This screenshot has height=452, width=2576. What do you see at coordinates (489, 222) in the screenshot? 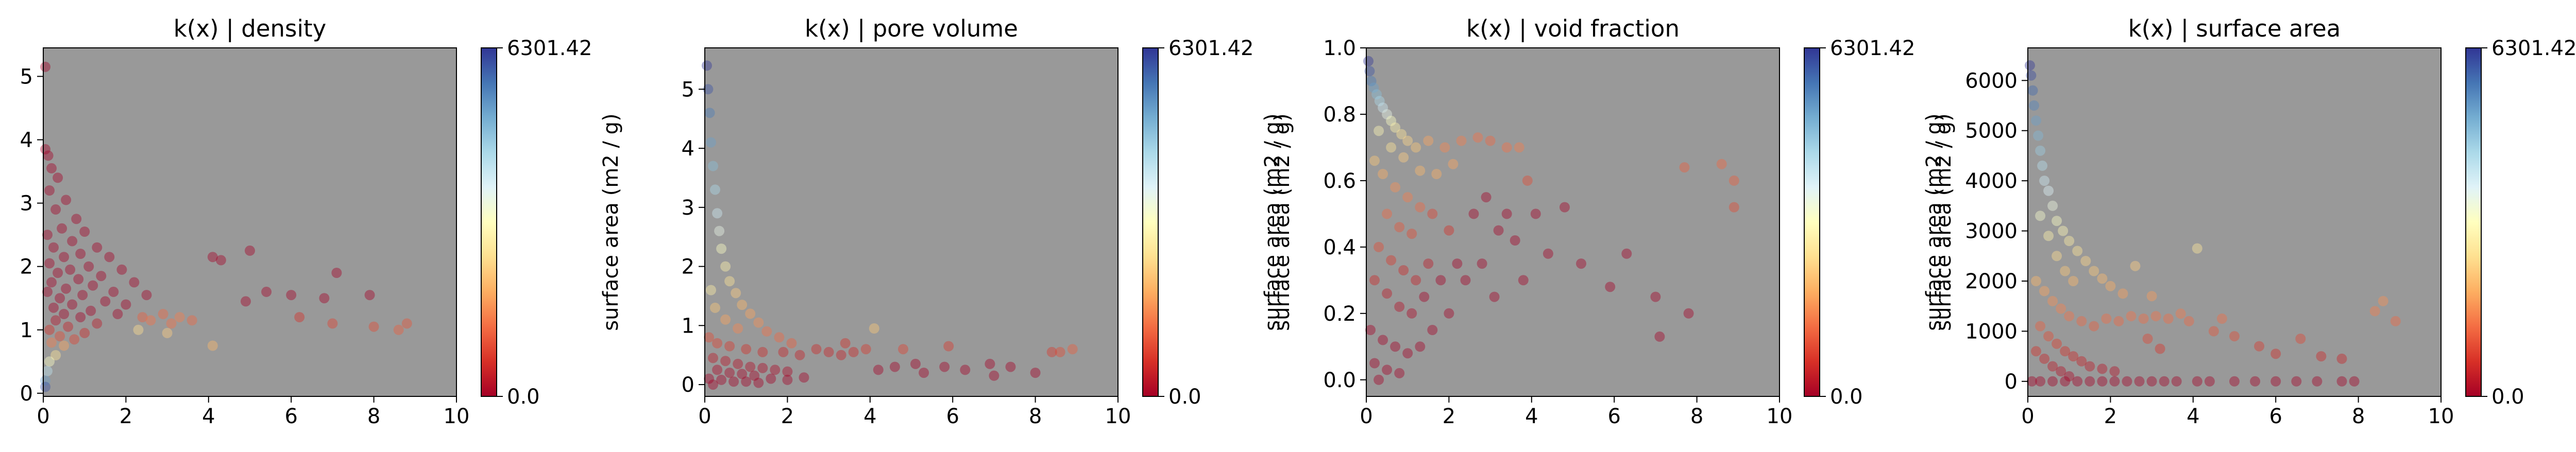
I see `colorbar-gradient` at bounding box center [489, 222].